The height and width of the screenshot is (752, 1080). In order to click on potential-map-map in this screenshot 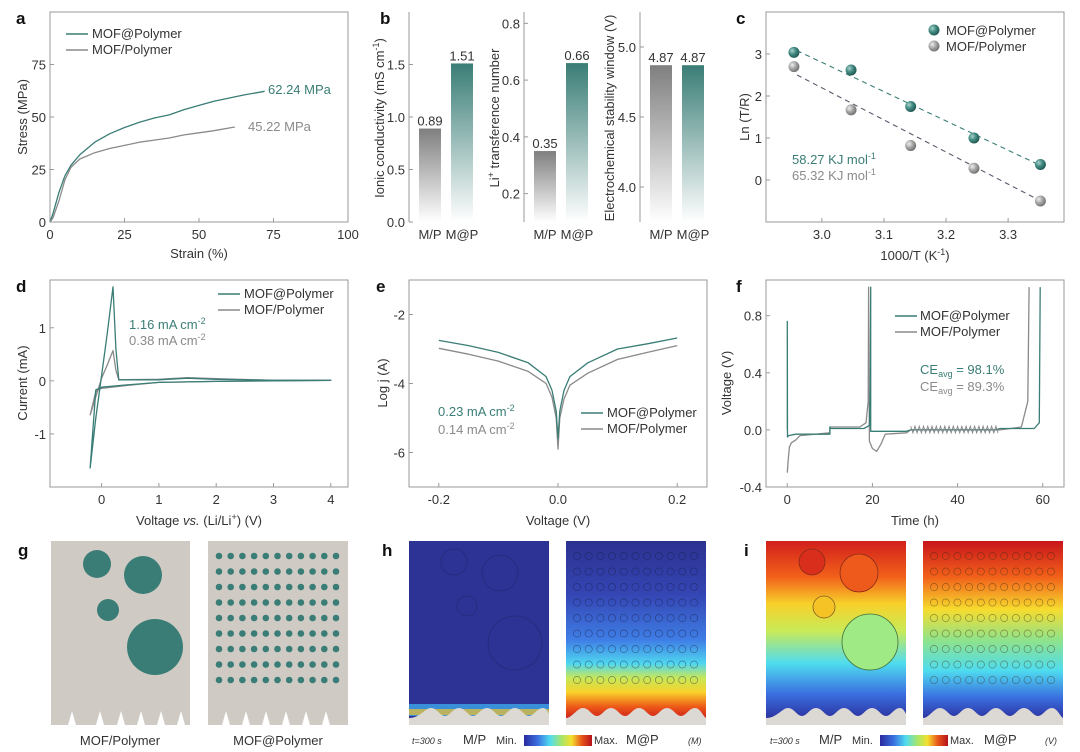, I will do `click(993, 631)`.